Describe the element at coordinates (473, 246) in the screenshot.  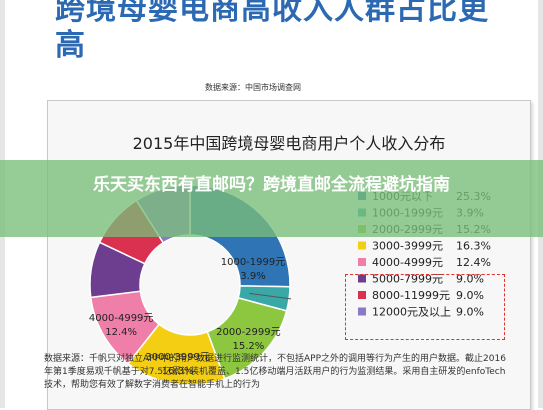
I see `legend-value: 16.3%` at that location.